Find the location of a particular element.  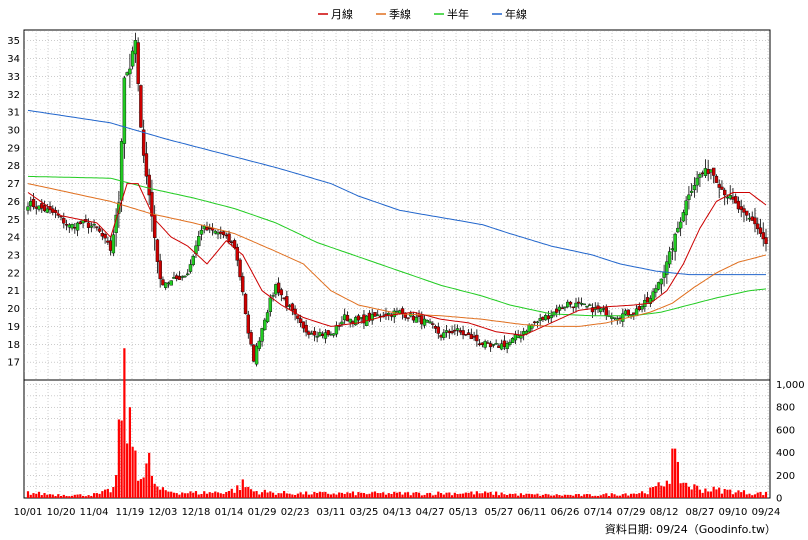

volume-tick-label: 0 is located at coordinates (779, 499).